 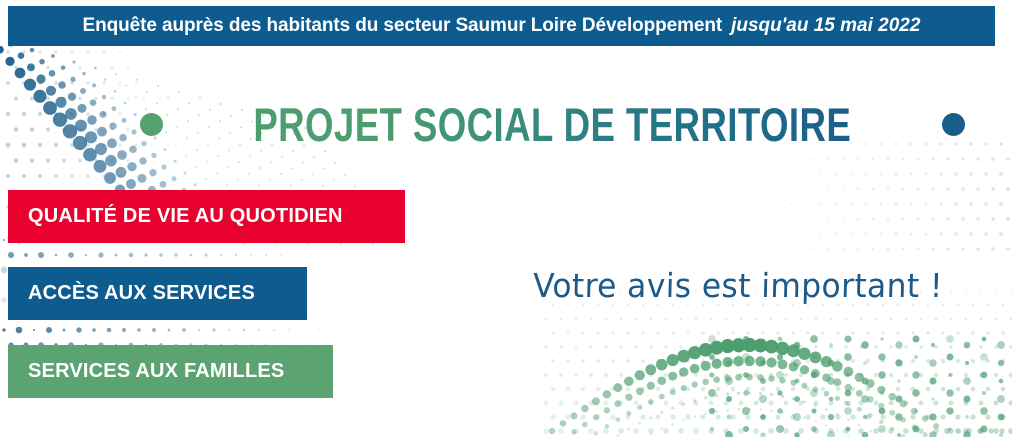 I want to click on slogan-text: Votre avis est important !, so click(x=738, y=285).